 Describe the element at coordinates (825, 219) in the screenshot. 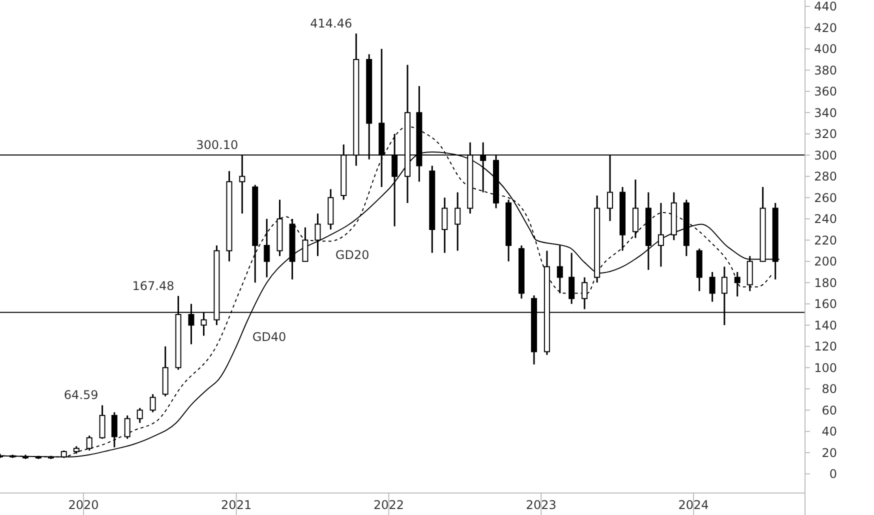

I see `y-tick-label: 240` at that location.